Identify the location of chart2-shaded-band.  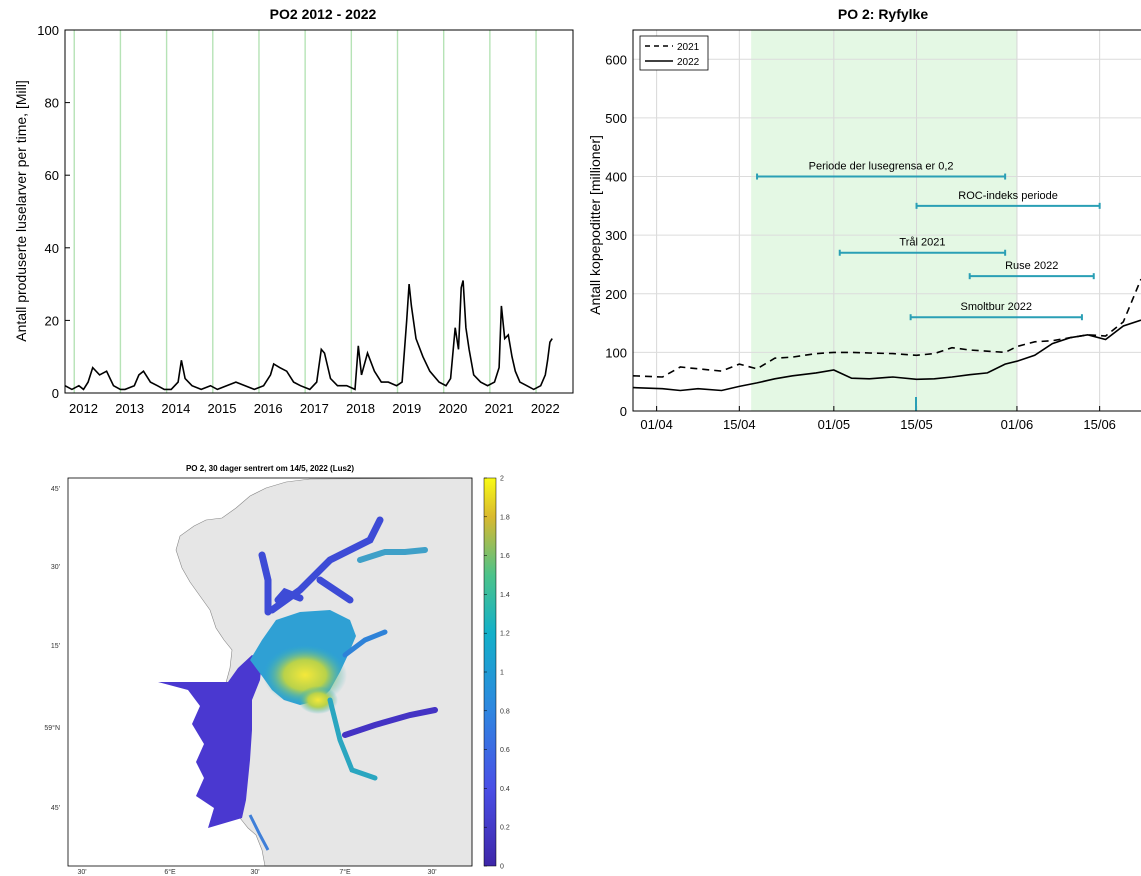
(884, 220).